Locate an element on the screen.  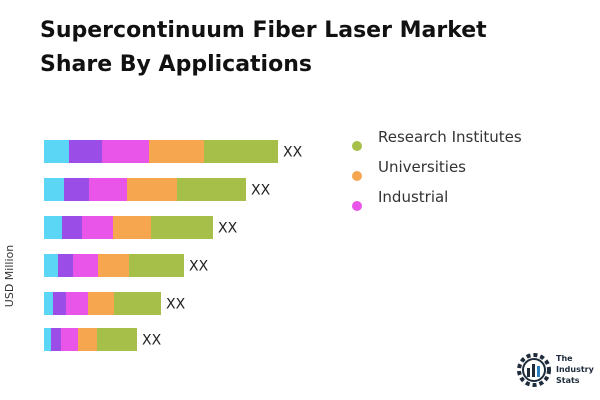
bar-segment-row4-series2 is located at coordinates (65, 265).